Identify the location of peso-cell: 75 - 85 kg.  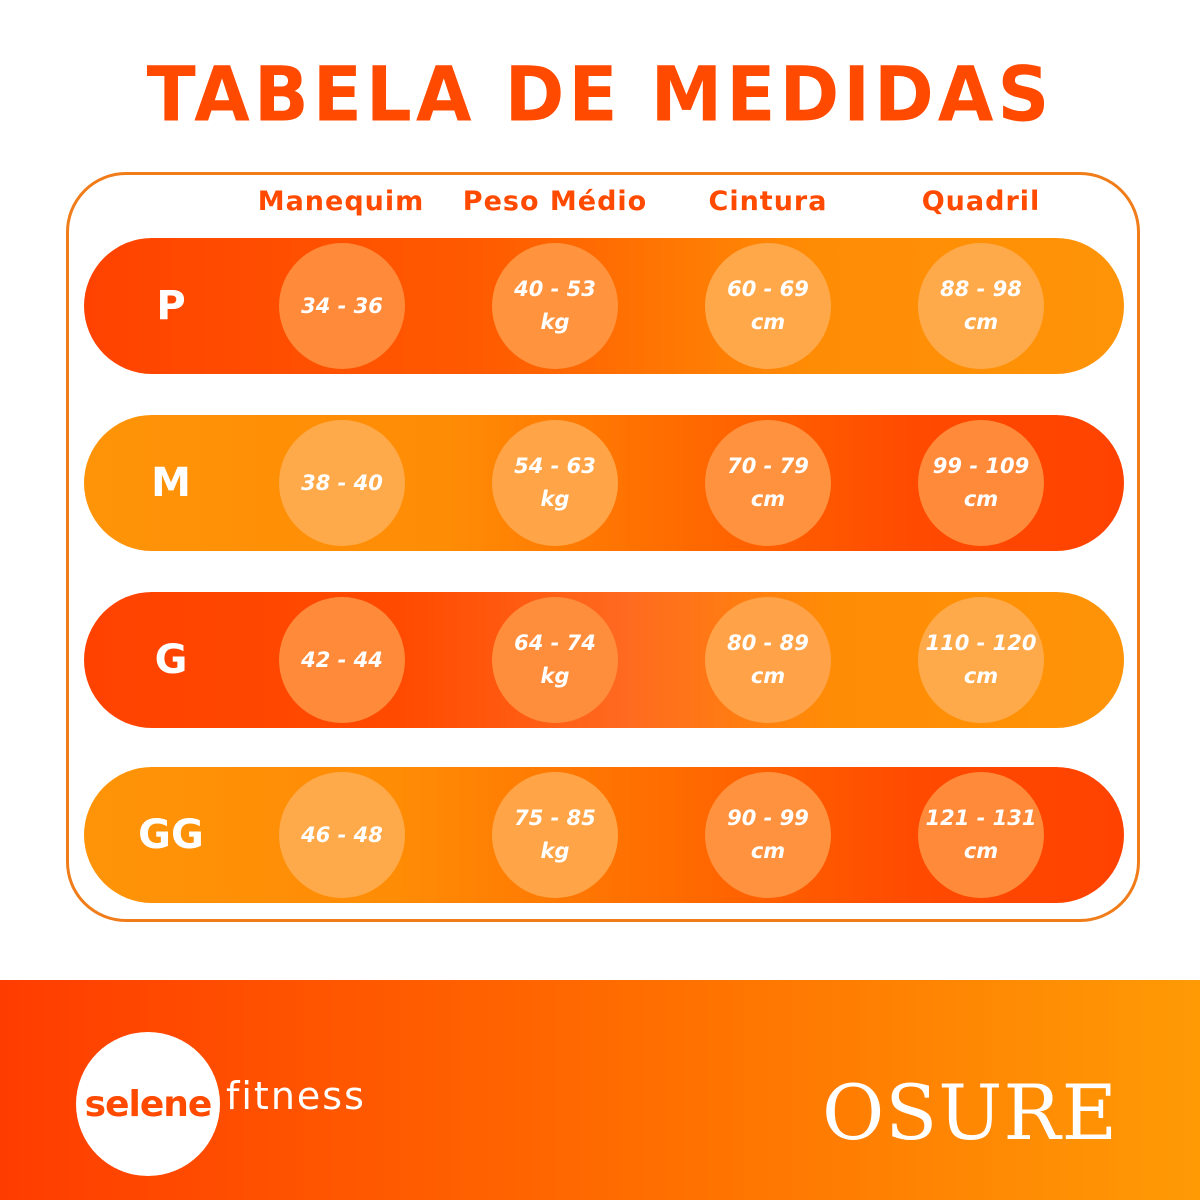
(555, 835).